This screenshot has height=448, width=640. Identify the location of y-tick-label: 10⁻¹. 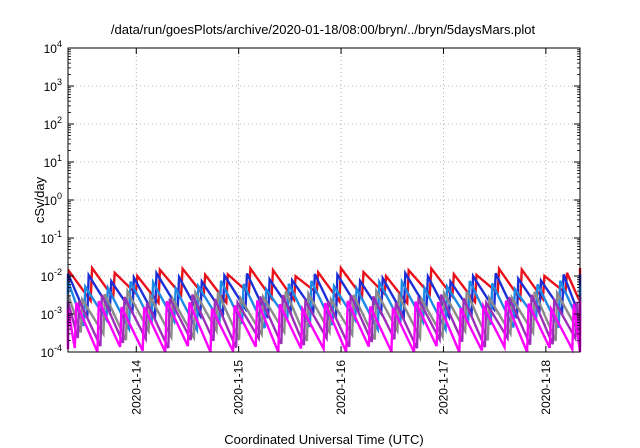
(51, 237).